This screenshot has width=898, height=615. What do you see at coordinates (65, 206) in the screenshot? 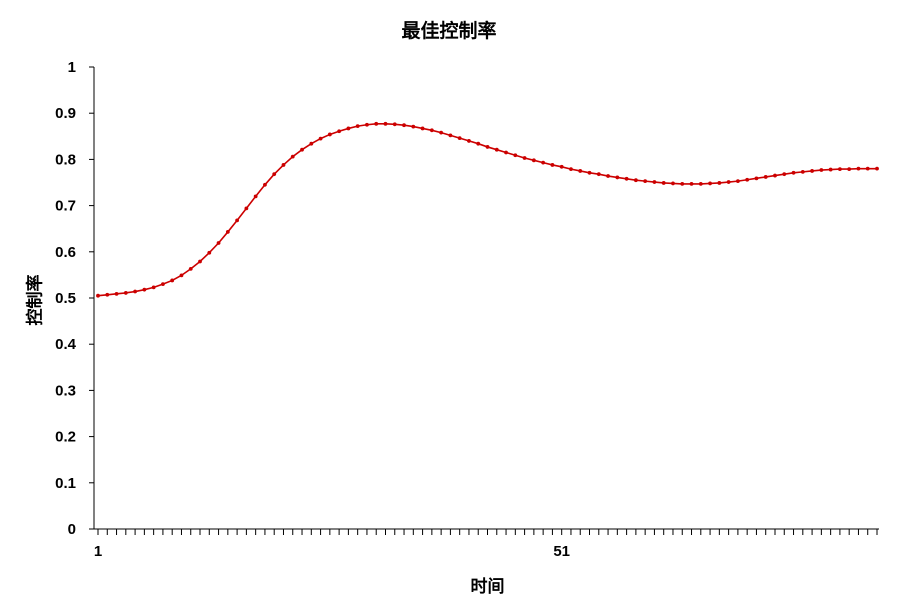
I see `y-tick-label: 0.7` at bounding box center [65, 206].